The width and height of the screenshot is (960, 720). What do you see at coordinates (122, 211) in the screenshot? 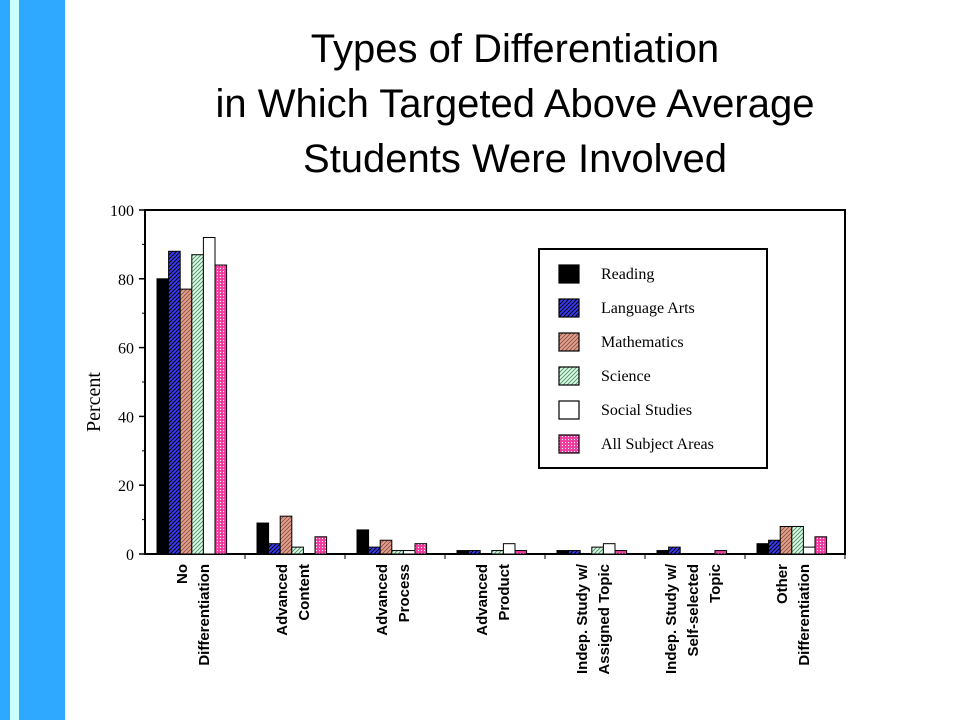
I see `y-tick-label: 100` at bounding box center [122, 211].